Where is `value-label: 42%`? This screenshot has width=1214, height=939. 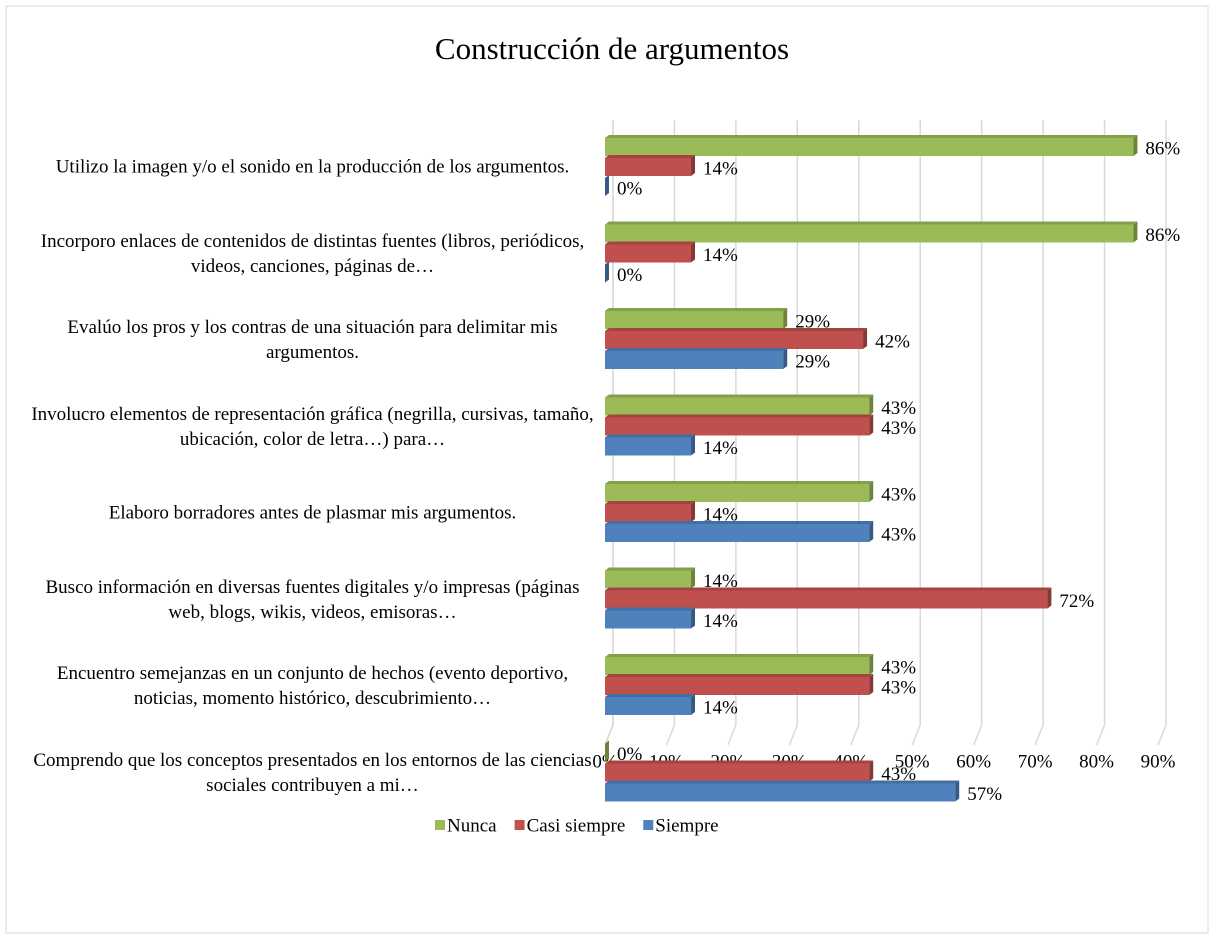
value-label: 42% is located at coordinates (892, 341).